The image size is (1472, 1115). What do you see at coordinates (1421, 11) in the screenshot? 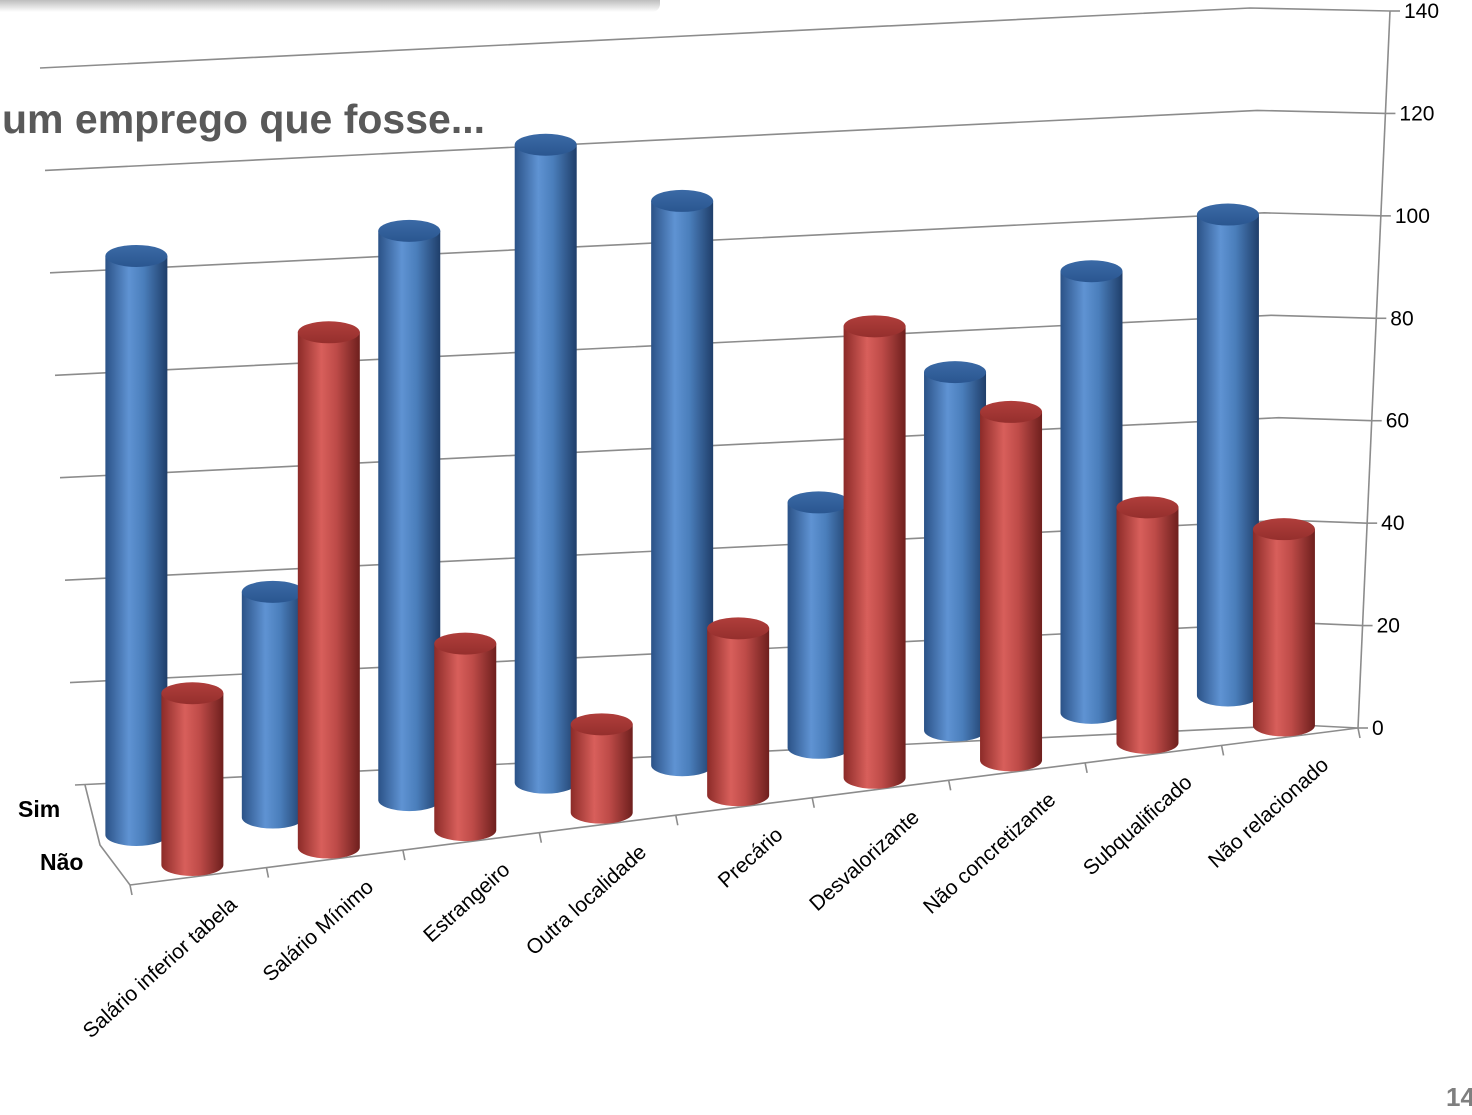
I see `y-tick-label: 140` at bounding box center [1421, 11].